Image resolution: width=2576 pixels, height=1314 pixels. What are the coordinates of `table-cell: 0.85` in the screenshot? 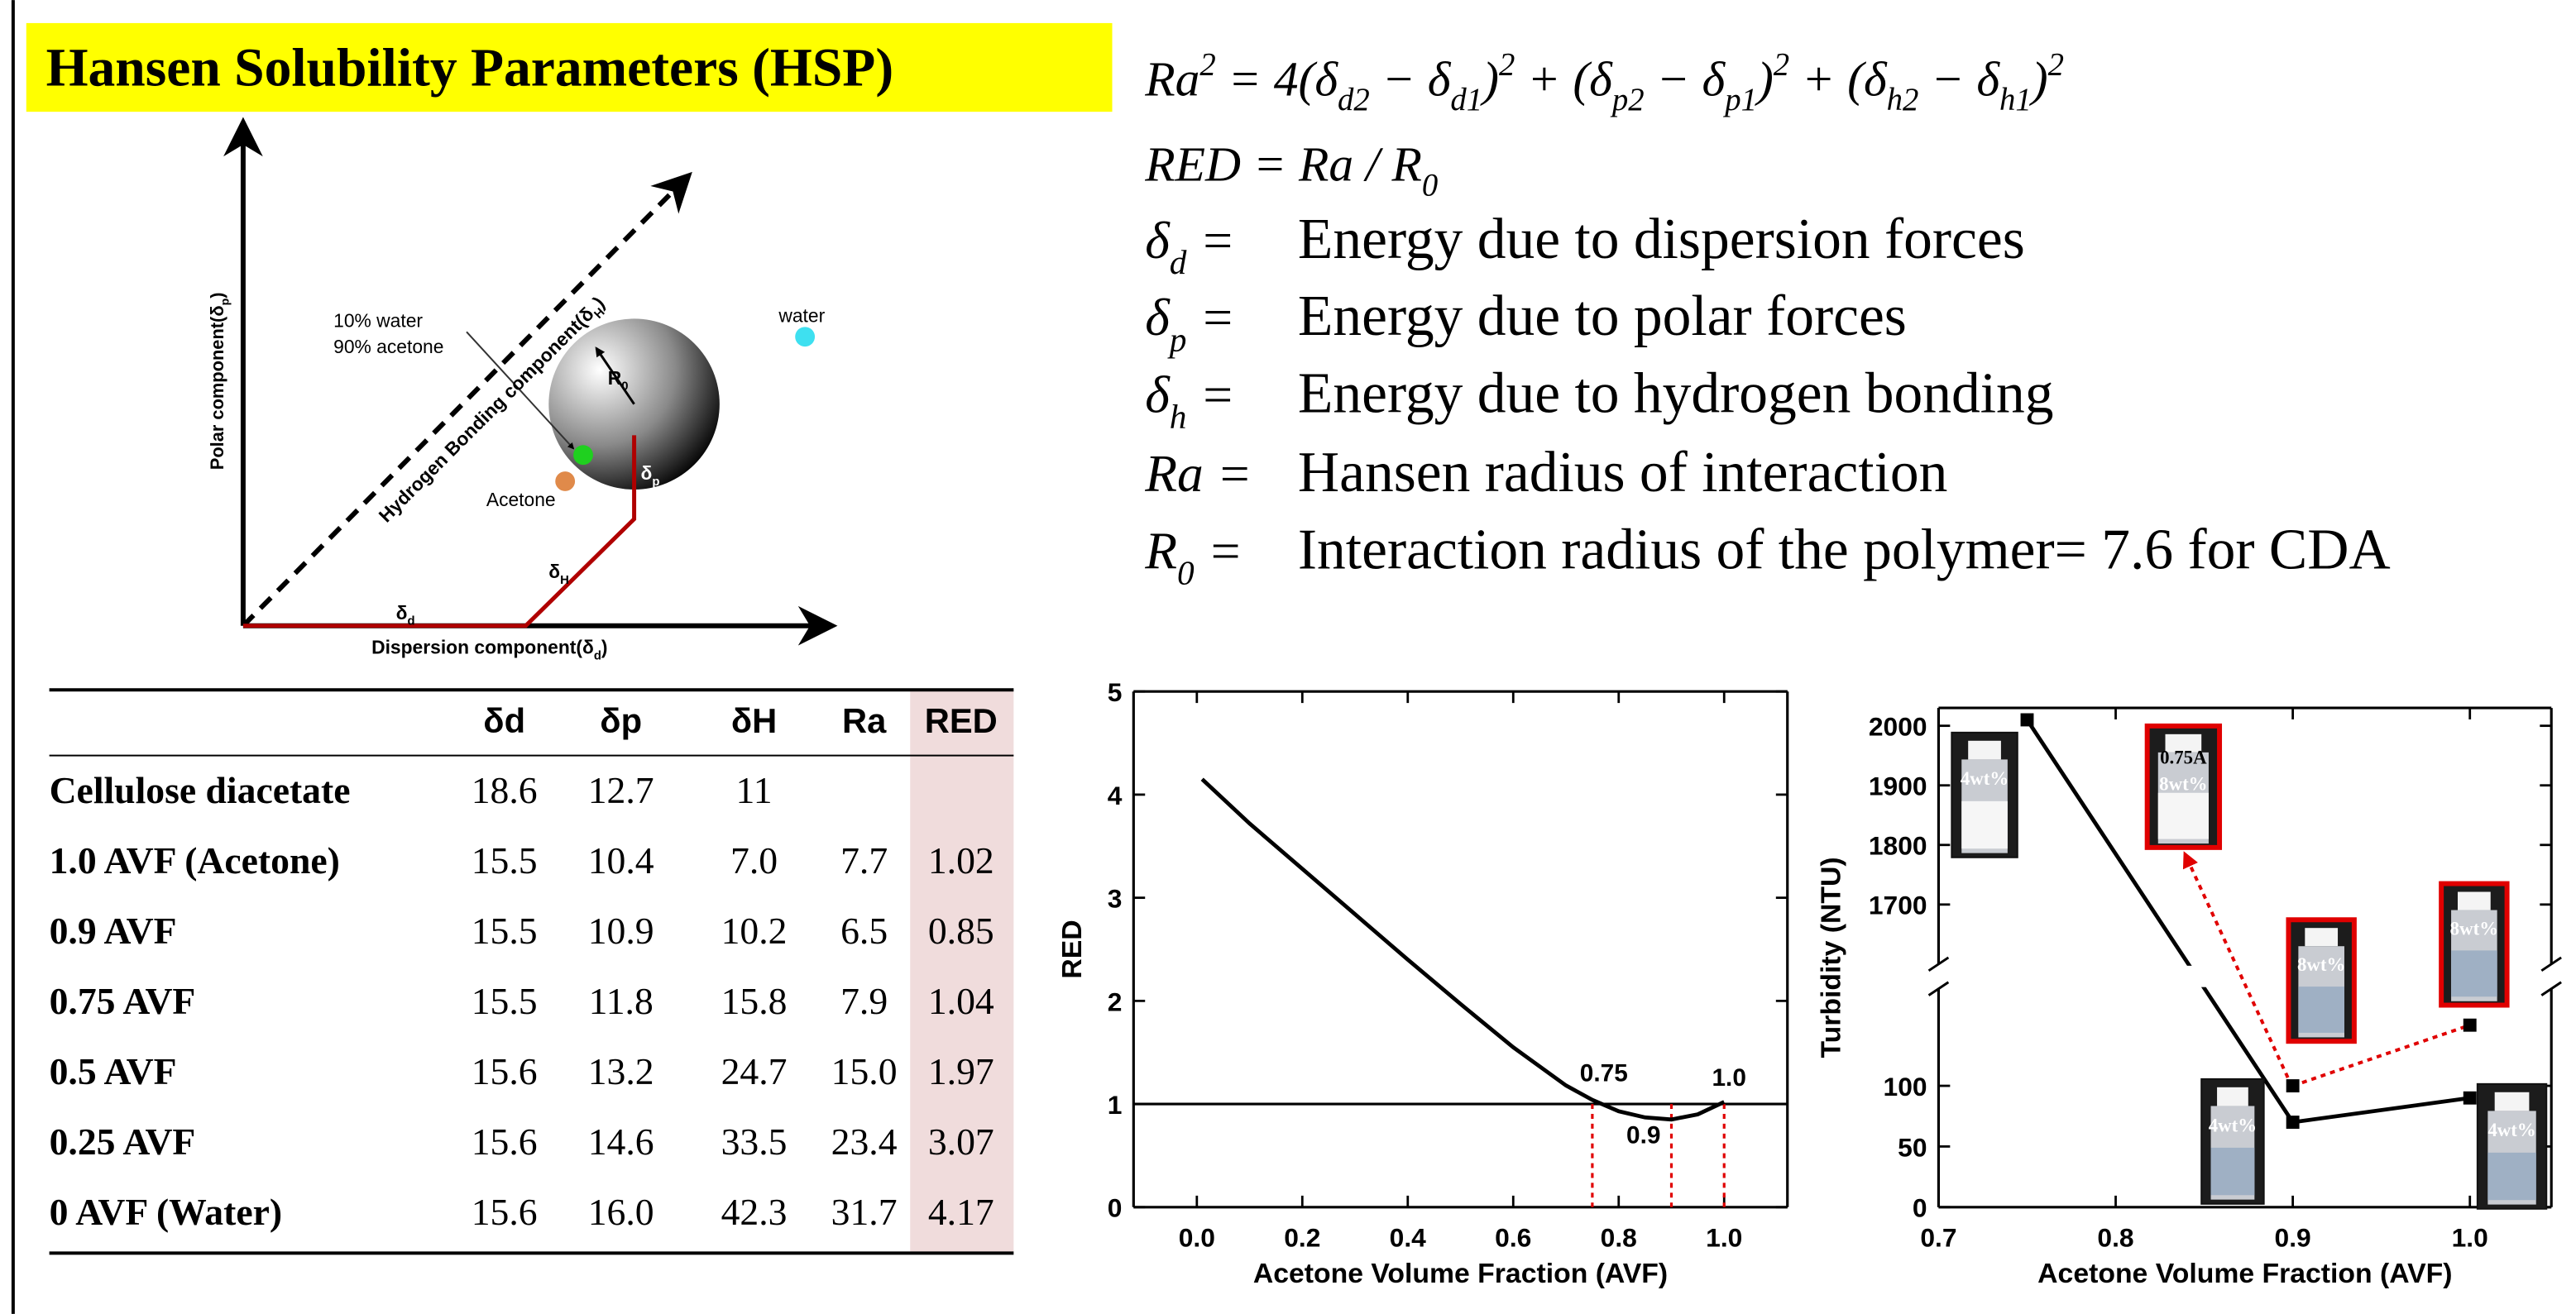 It's located at (961, 931).